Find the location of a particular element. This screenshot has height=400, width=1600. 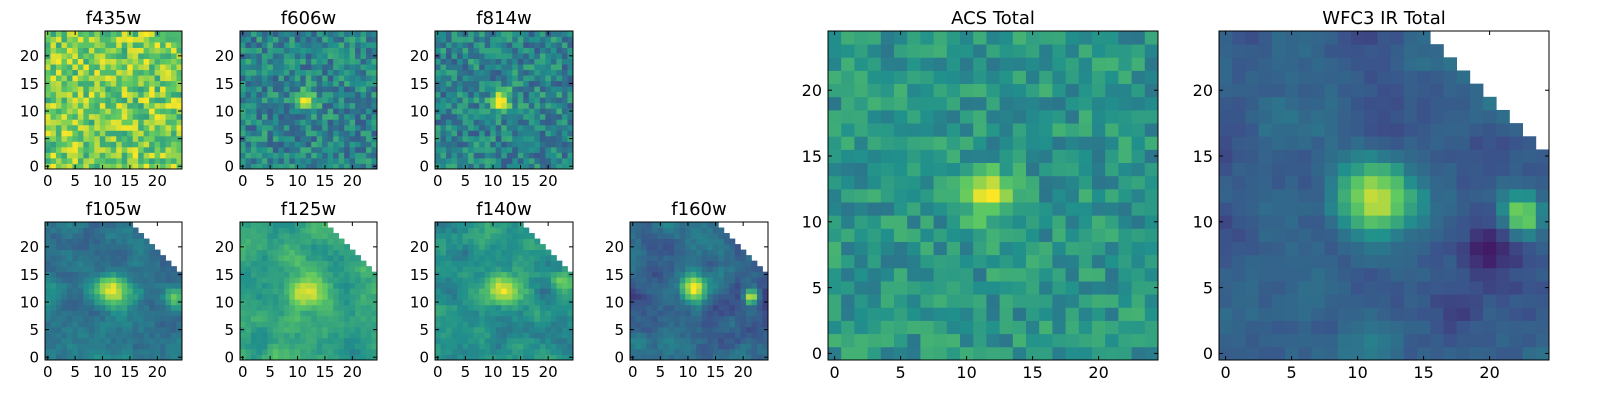

x-tick-label: 15 is located at coordinates (520, 372).